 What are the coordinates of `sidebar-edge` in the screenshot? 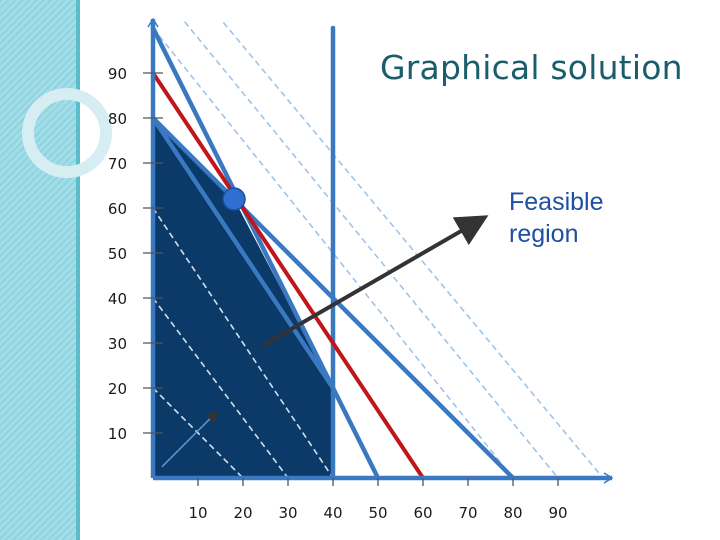 It's located at (78, 270).